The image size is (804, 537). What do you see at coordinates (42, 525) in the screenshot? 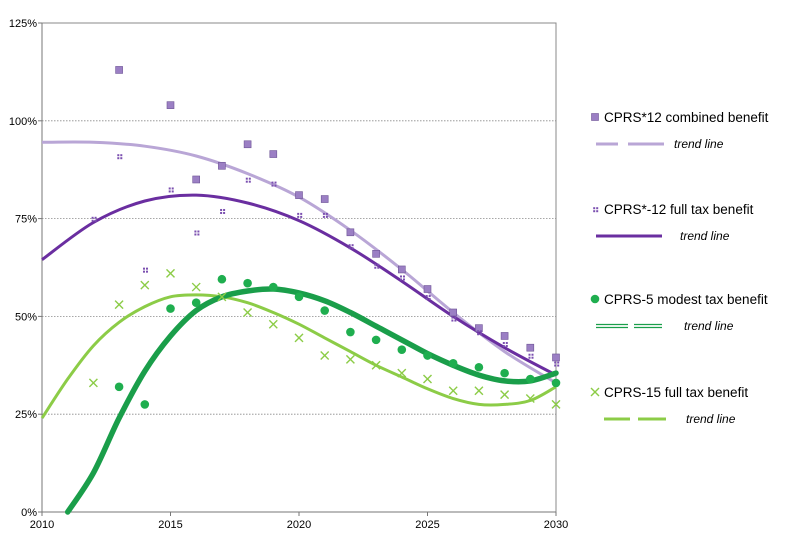
I see `x-tick-label: 2010` at bounding box center [42, 525].